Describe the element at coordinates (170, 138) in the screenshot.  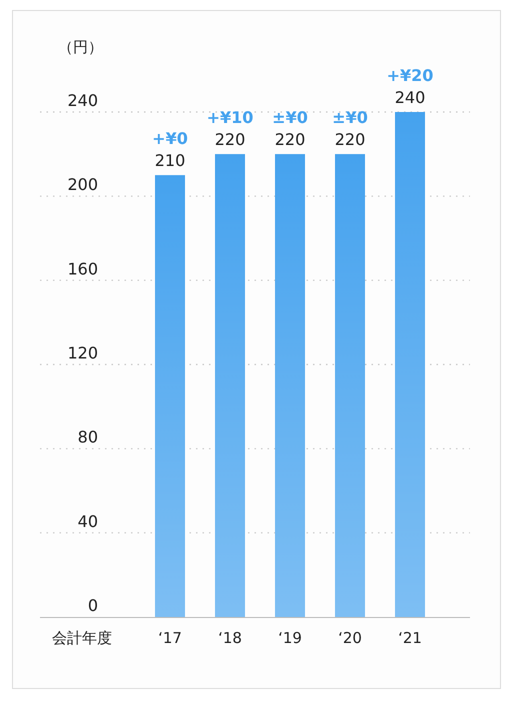
I see `annotation: +¥0` at that location.